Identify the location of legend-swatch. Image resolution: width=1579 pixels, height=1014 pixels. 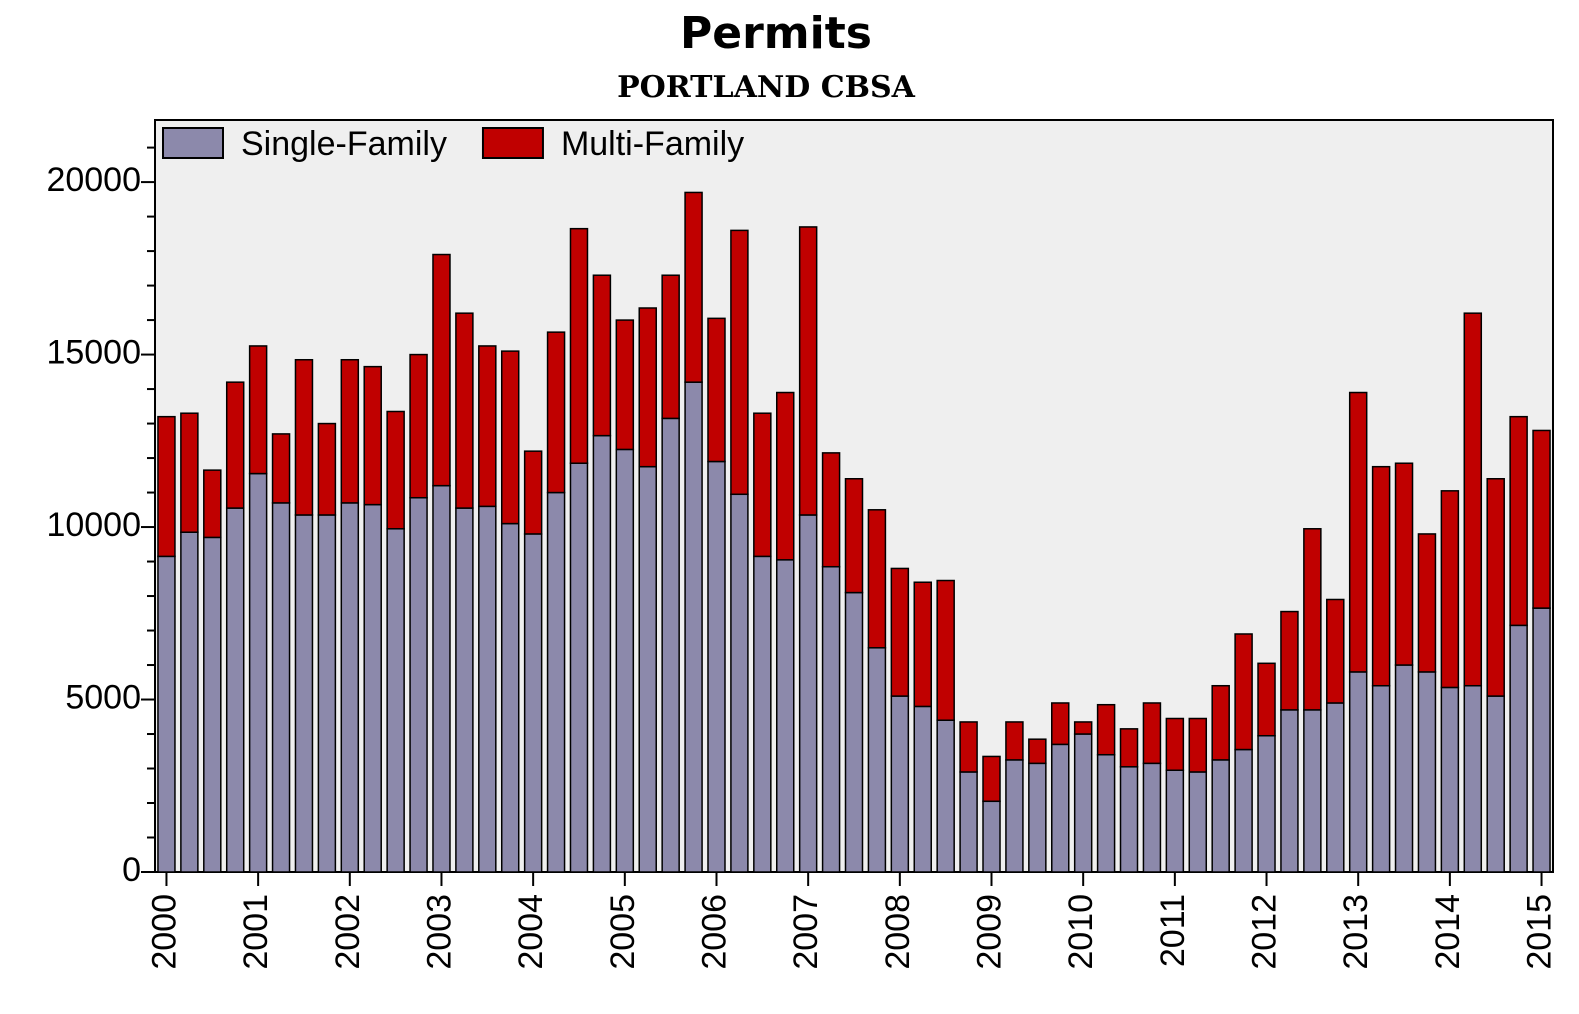
(193, 143).